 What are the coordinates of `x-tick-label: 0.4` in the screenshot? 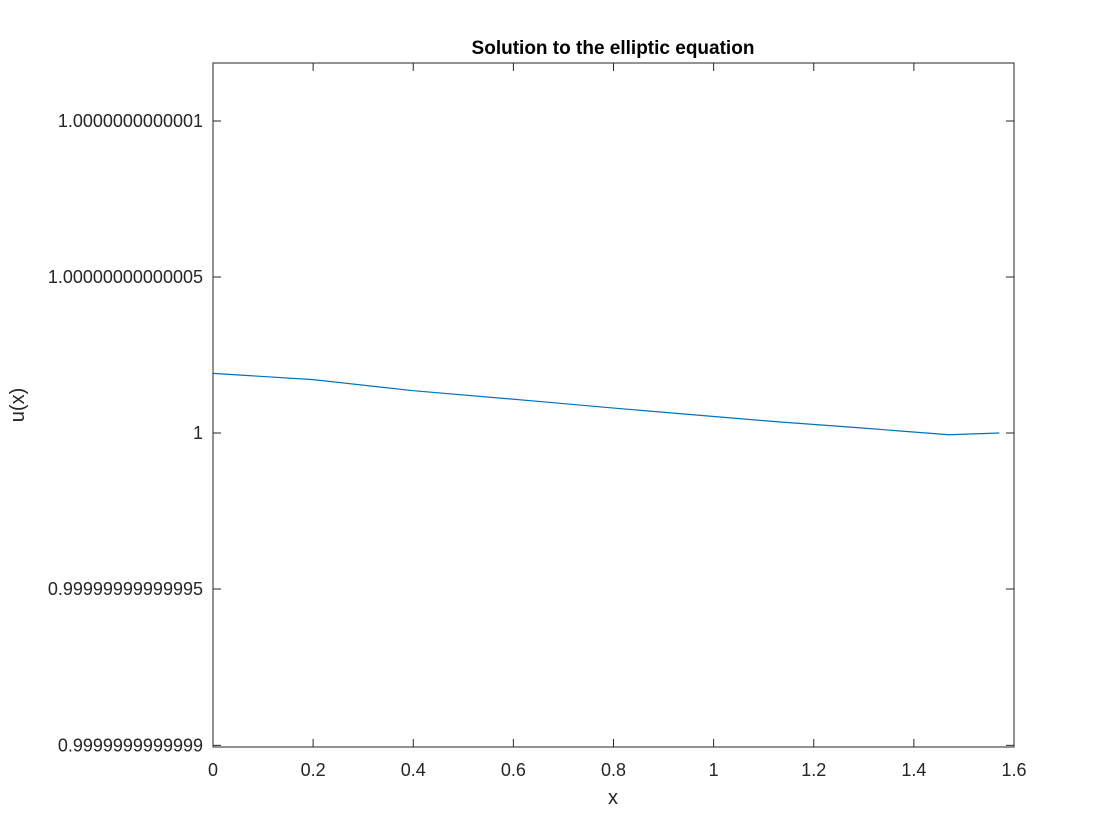 It's located at (413, 770).